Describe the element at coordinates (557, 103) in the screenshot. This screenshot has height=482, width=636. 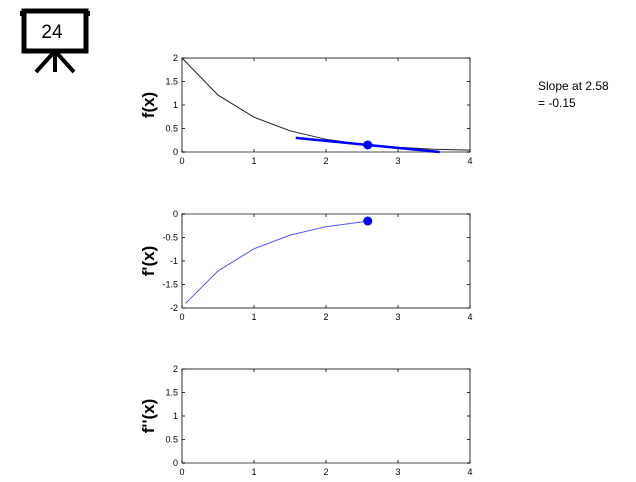
I see `slope-annotation-line2: = -0.15` at that location.